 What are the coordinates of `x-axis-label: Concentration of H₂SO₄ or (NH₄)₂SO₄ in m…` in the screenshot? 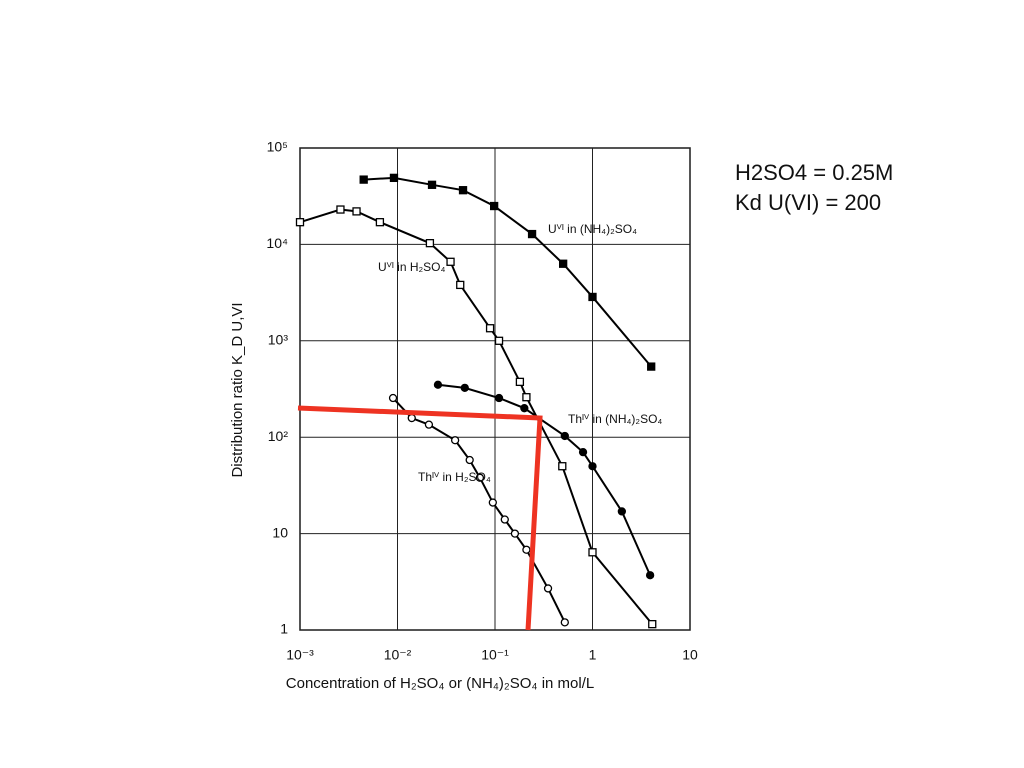 It's located at (440, 683).